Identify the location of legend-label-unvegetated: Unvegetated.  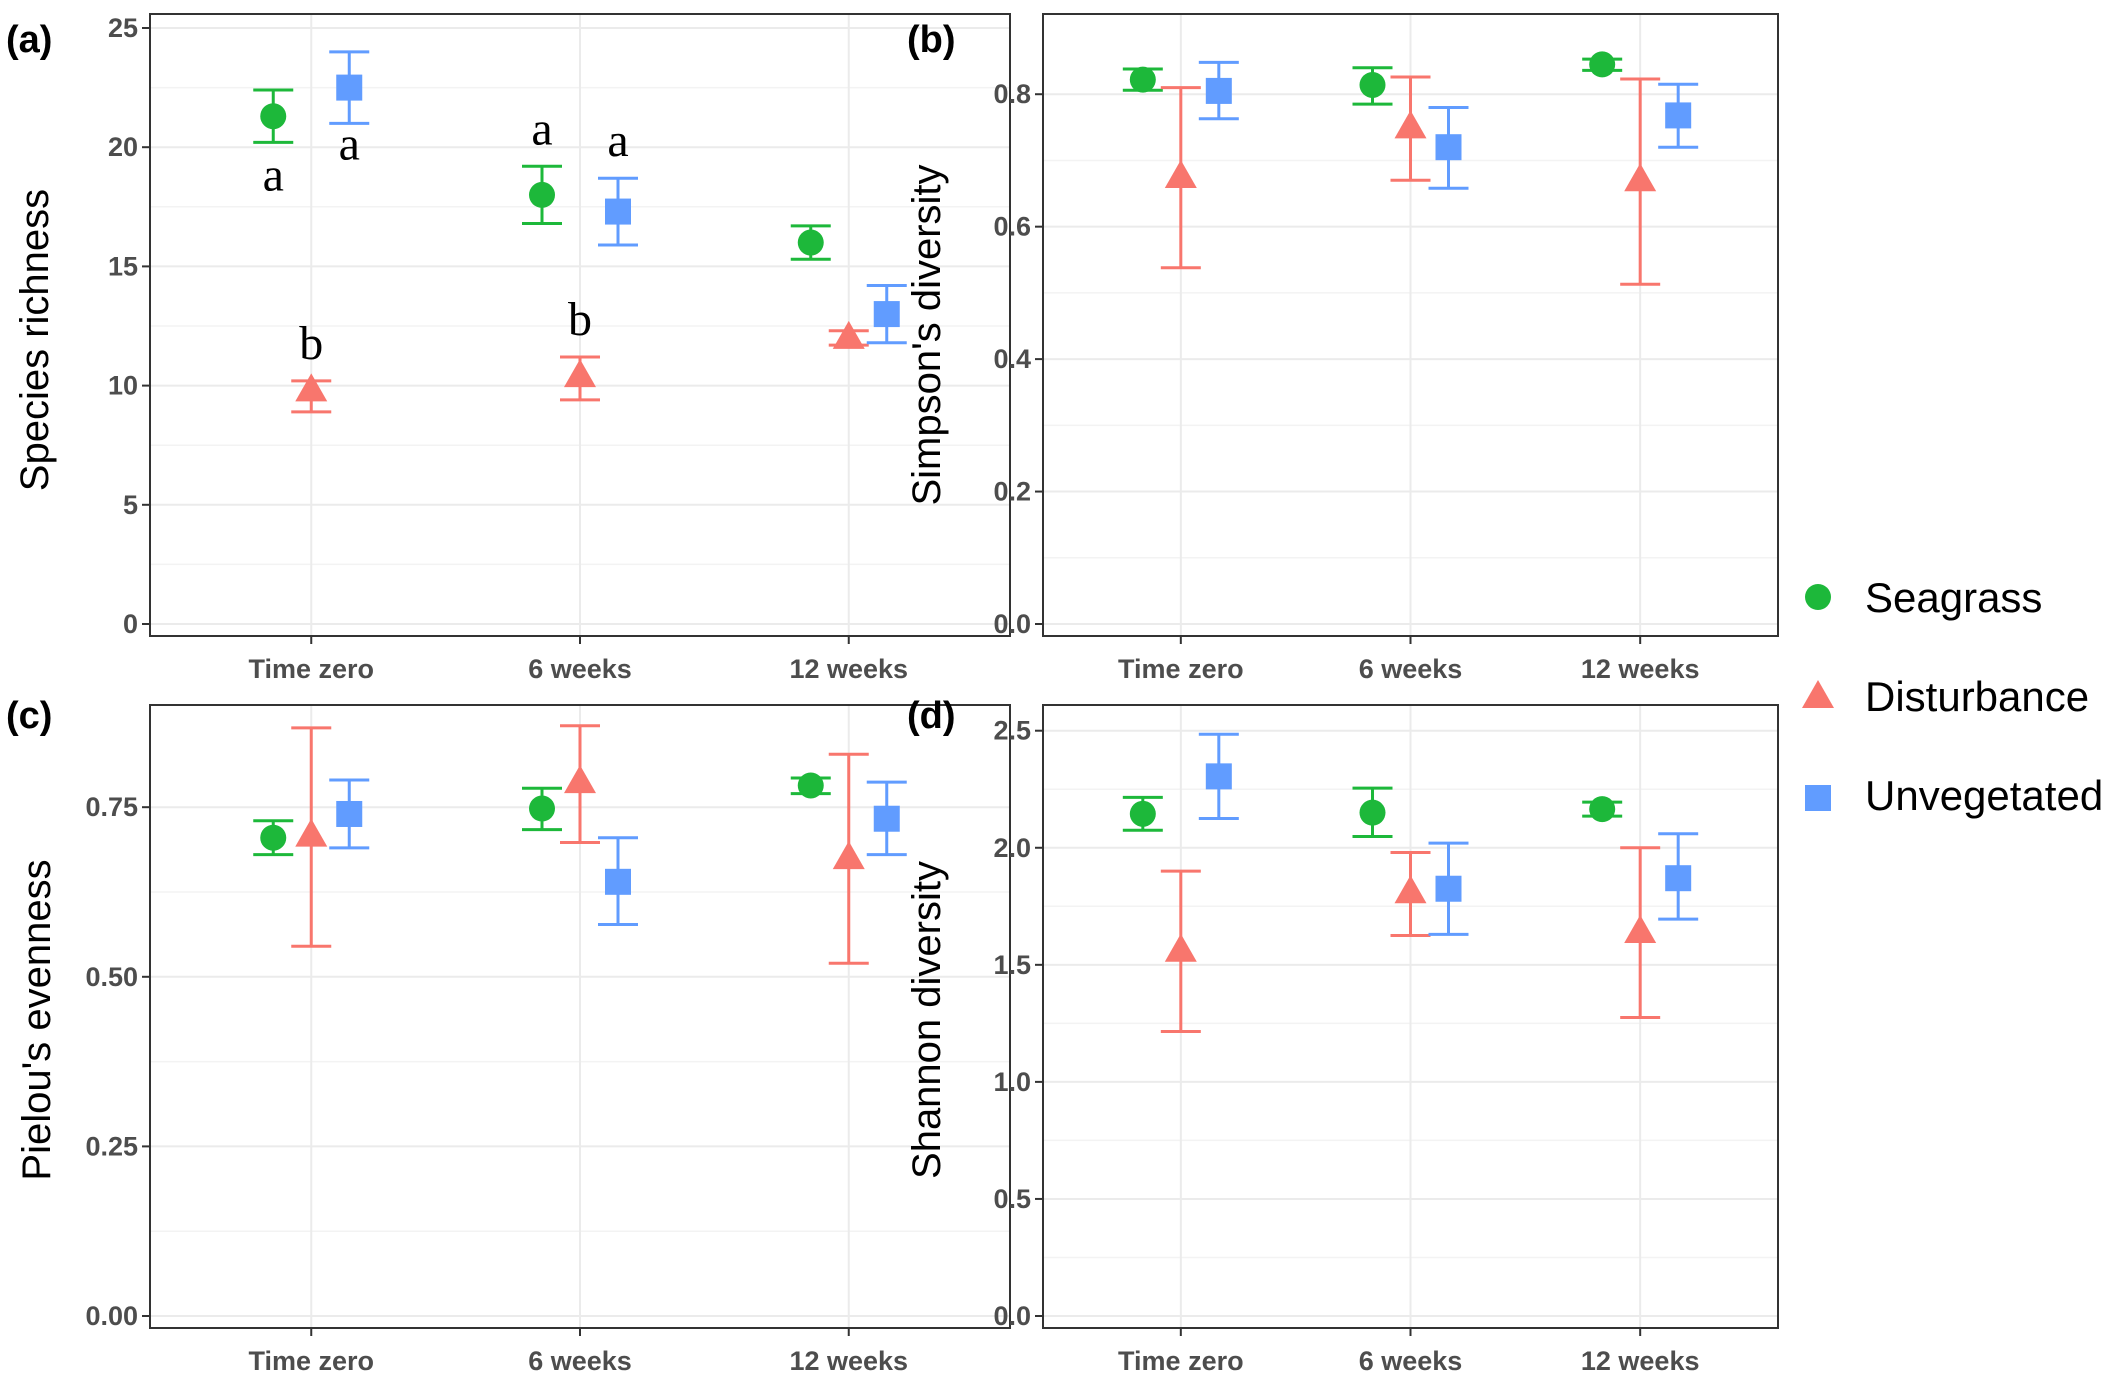
(1984, 795).